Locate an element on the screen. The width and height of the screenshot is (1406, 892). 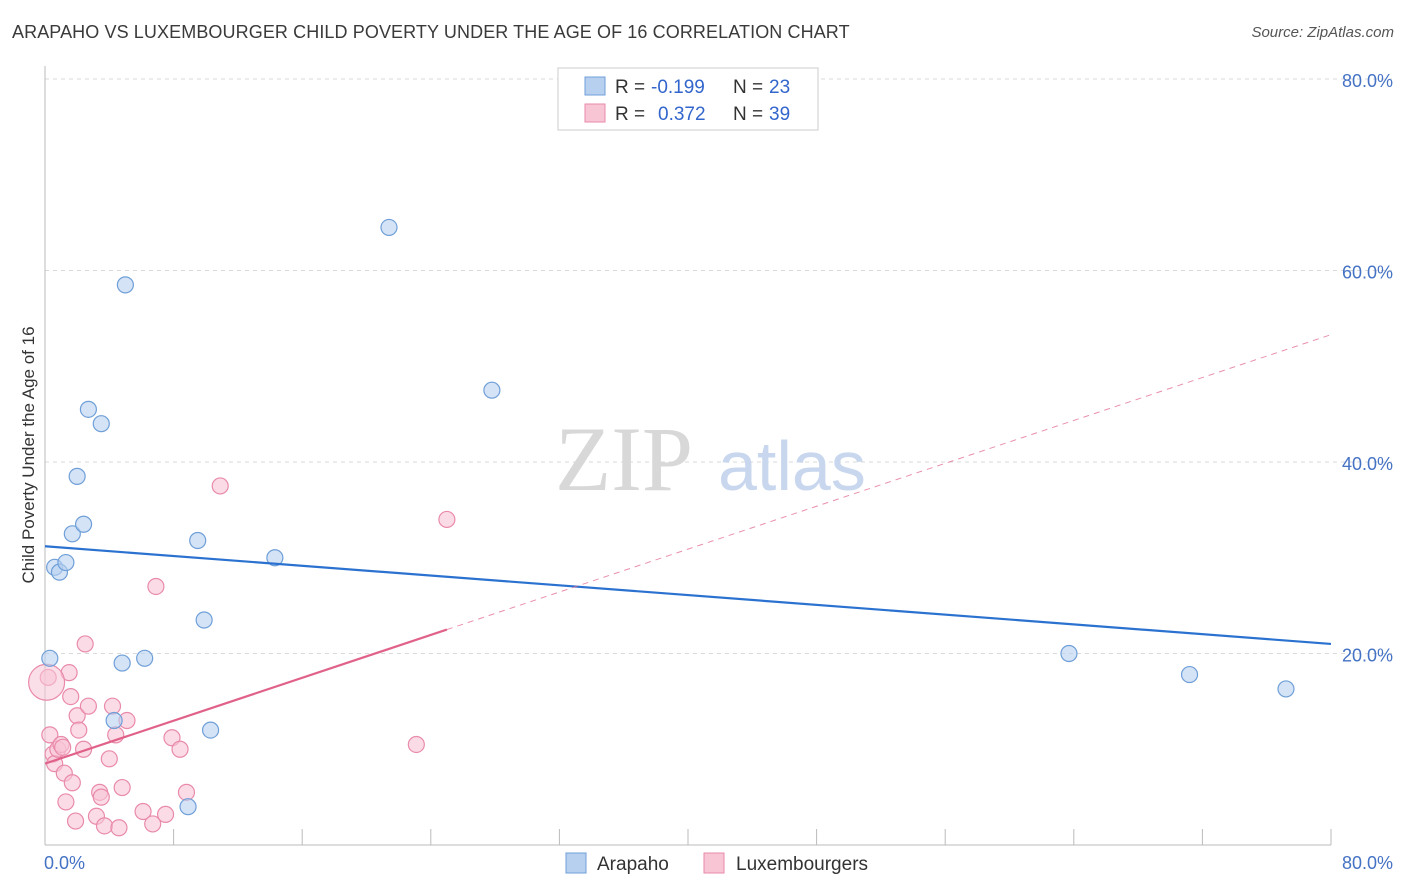
watermark-atlas: atlas is located at coordinates (792, 466).